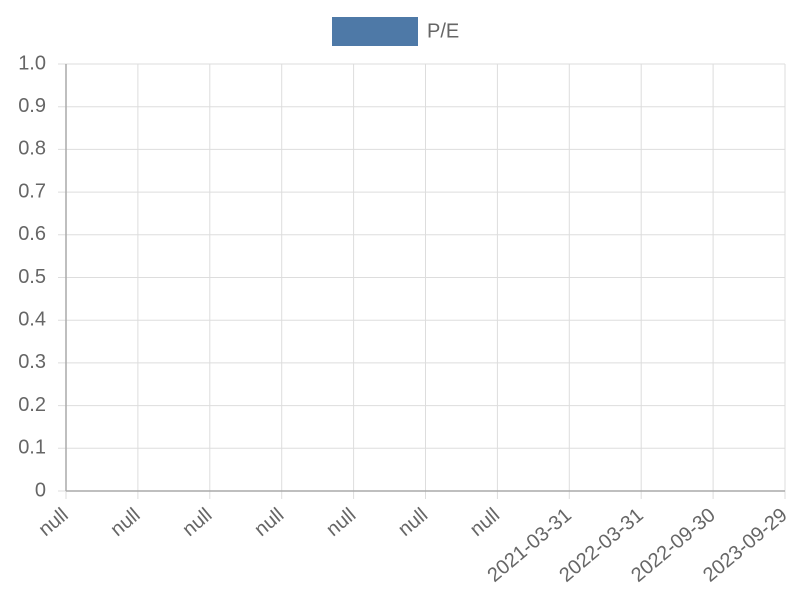  Describe the element at coordinates (32, 191) in the screenshot. I see `y-tick-label: 0.7` at that location.